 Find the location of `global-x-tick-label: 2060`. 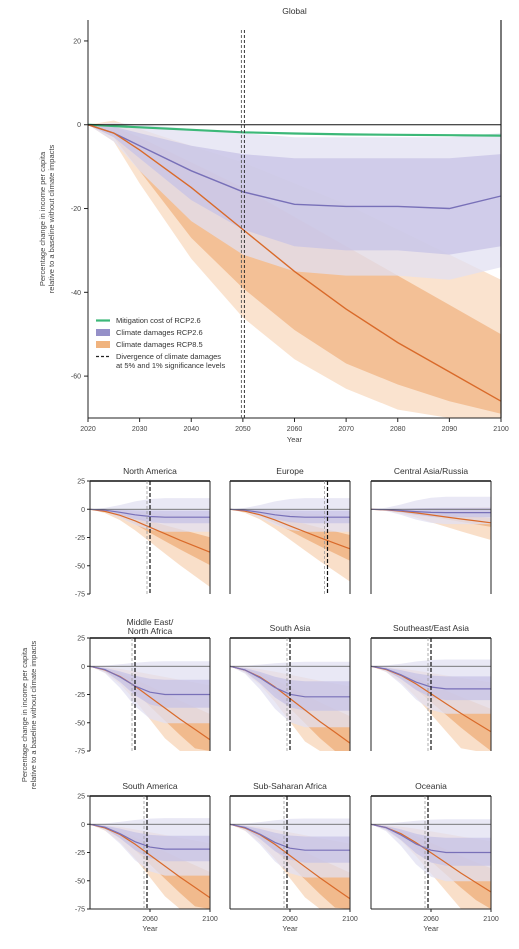

global-x-tick-label: 2060 is located at coordinates (295, 429).